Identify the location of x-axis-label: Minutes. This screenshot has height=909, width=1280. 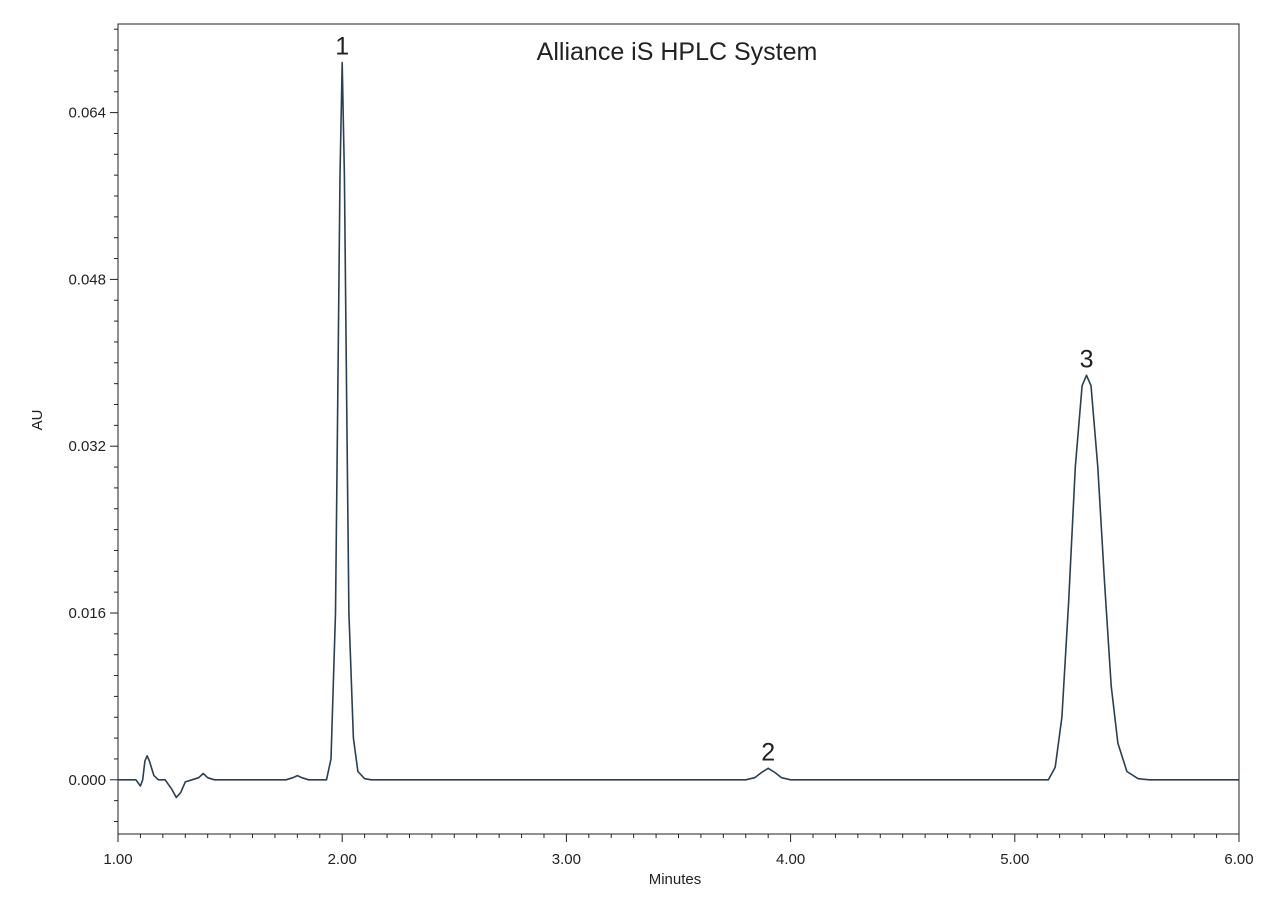
(675, 879).